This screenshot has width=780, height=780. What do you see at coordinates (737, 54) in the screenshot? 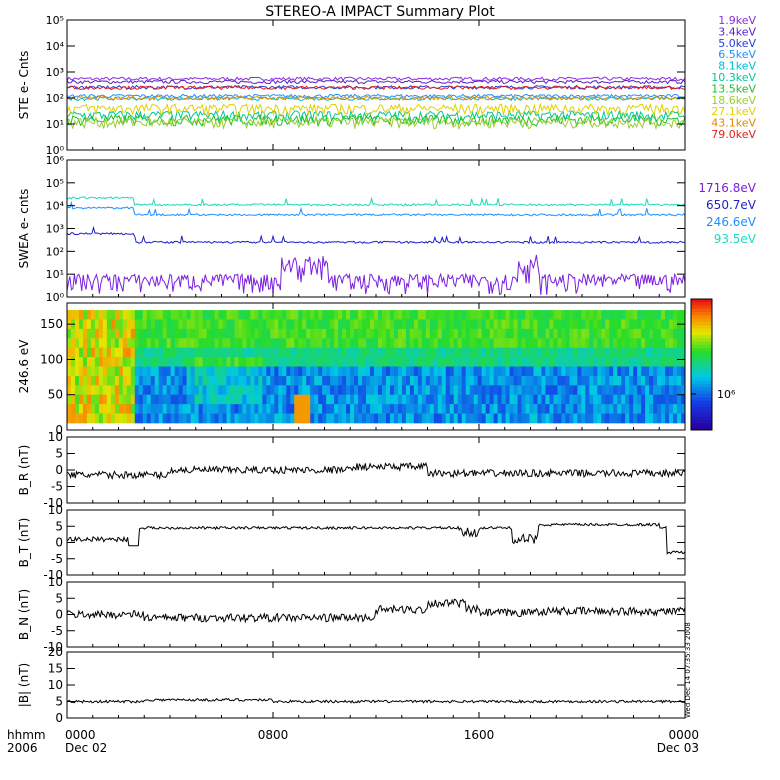
I see `ste-legend-entry: 6.5keV` at bounding box center [737, 54].